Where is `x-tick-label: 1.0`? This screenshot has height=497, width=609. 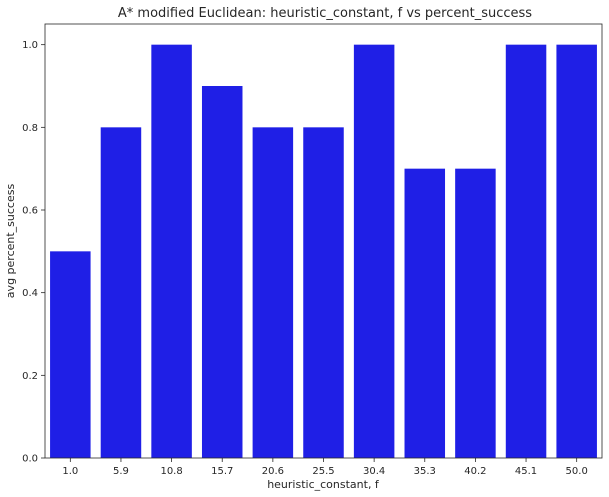
x-tick-label: 1.0 is located at coordinates (70, 471).